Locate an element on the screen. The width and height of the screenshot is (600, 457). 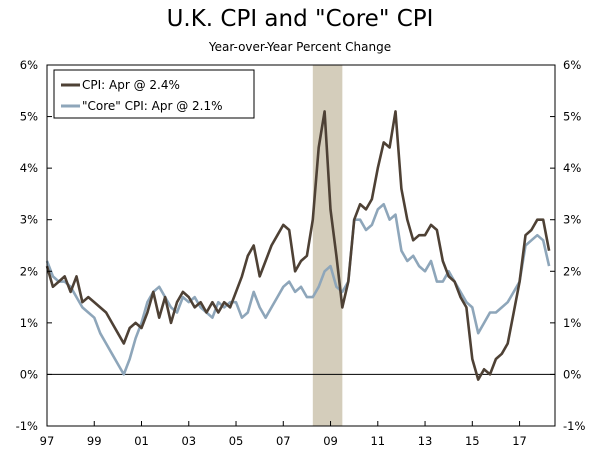
x-tick-label: 15 is located at coordinates (472, 441).